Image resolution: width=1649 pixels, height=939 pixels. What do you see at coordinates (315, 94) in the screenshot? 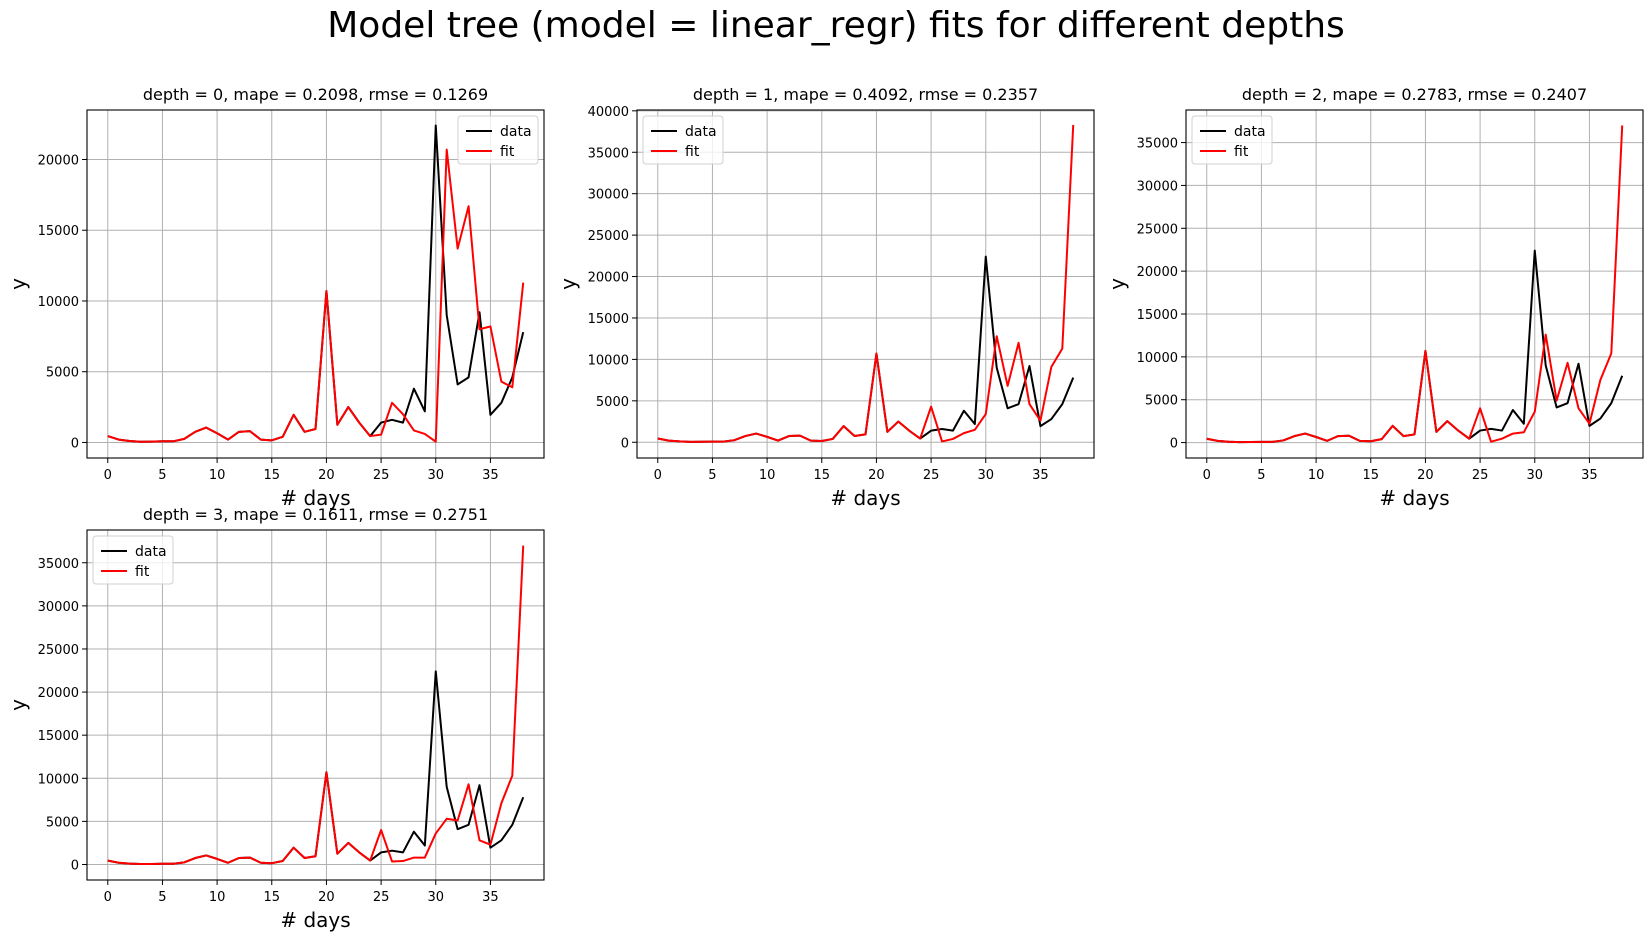
I see `subplot-title: depth = 0, mape = 0.2098, rmse = 0.1269` at bounding box center [315, 94].